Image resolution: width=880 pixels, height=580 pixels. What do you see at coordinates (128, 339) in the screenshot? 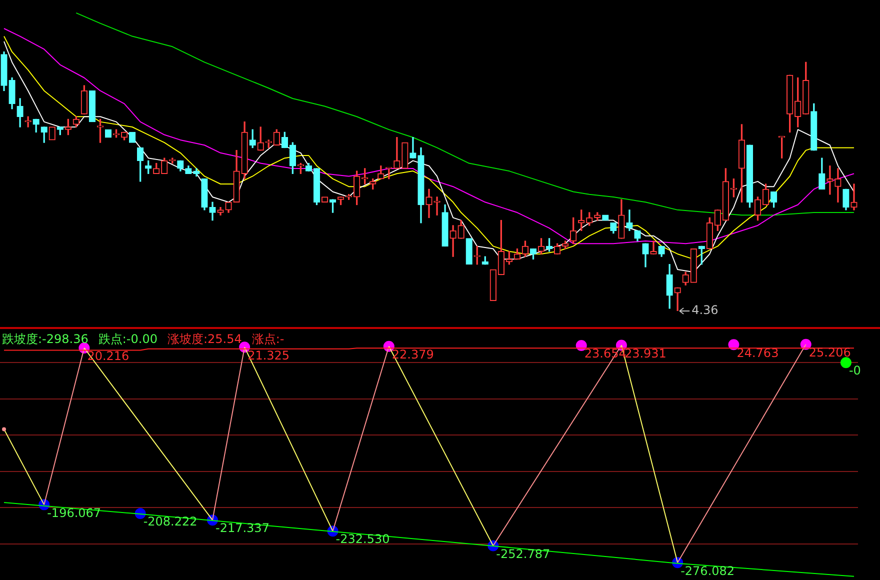
I see `annotation: 跌点:-0.00` at bounding box center [128, 339].